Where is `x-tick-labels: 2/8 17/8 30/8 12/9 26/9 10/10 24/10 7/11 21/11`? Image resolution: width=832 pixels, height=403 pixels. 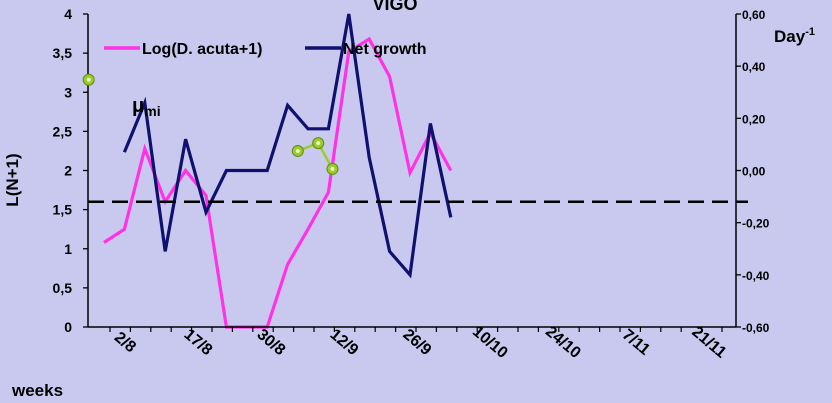
x-tick-labels: 2/8 17/8 30/8 12/9 26/9 10/10 24/10 7/11 21/11 is located at coordinates (420, 342).